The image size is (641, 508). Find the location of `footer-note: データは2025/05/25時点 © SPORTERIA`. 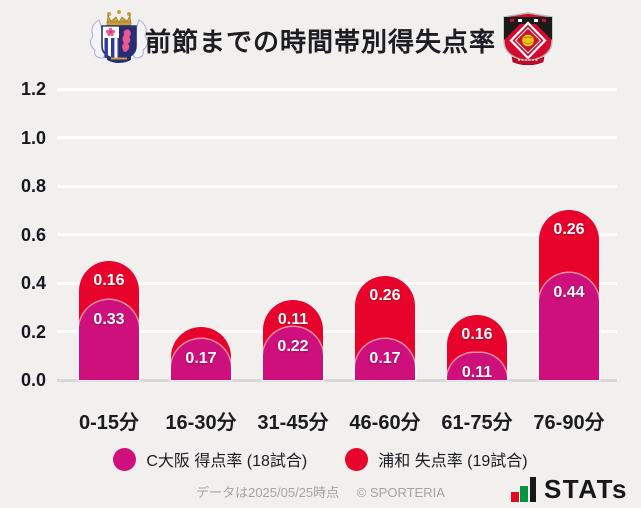

footer-note: データは2025/05/25時点 © SPORTERIA is located at coordinates (320, 491).